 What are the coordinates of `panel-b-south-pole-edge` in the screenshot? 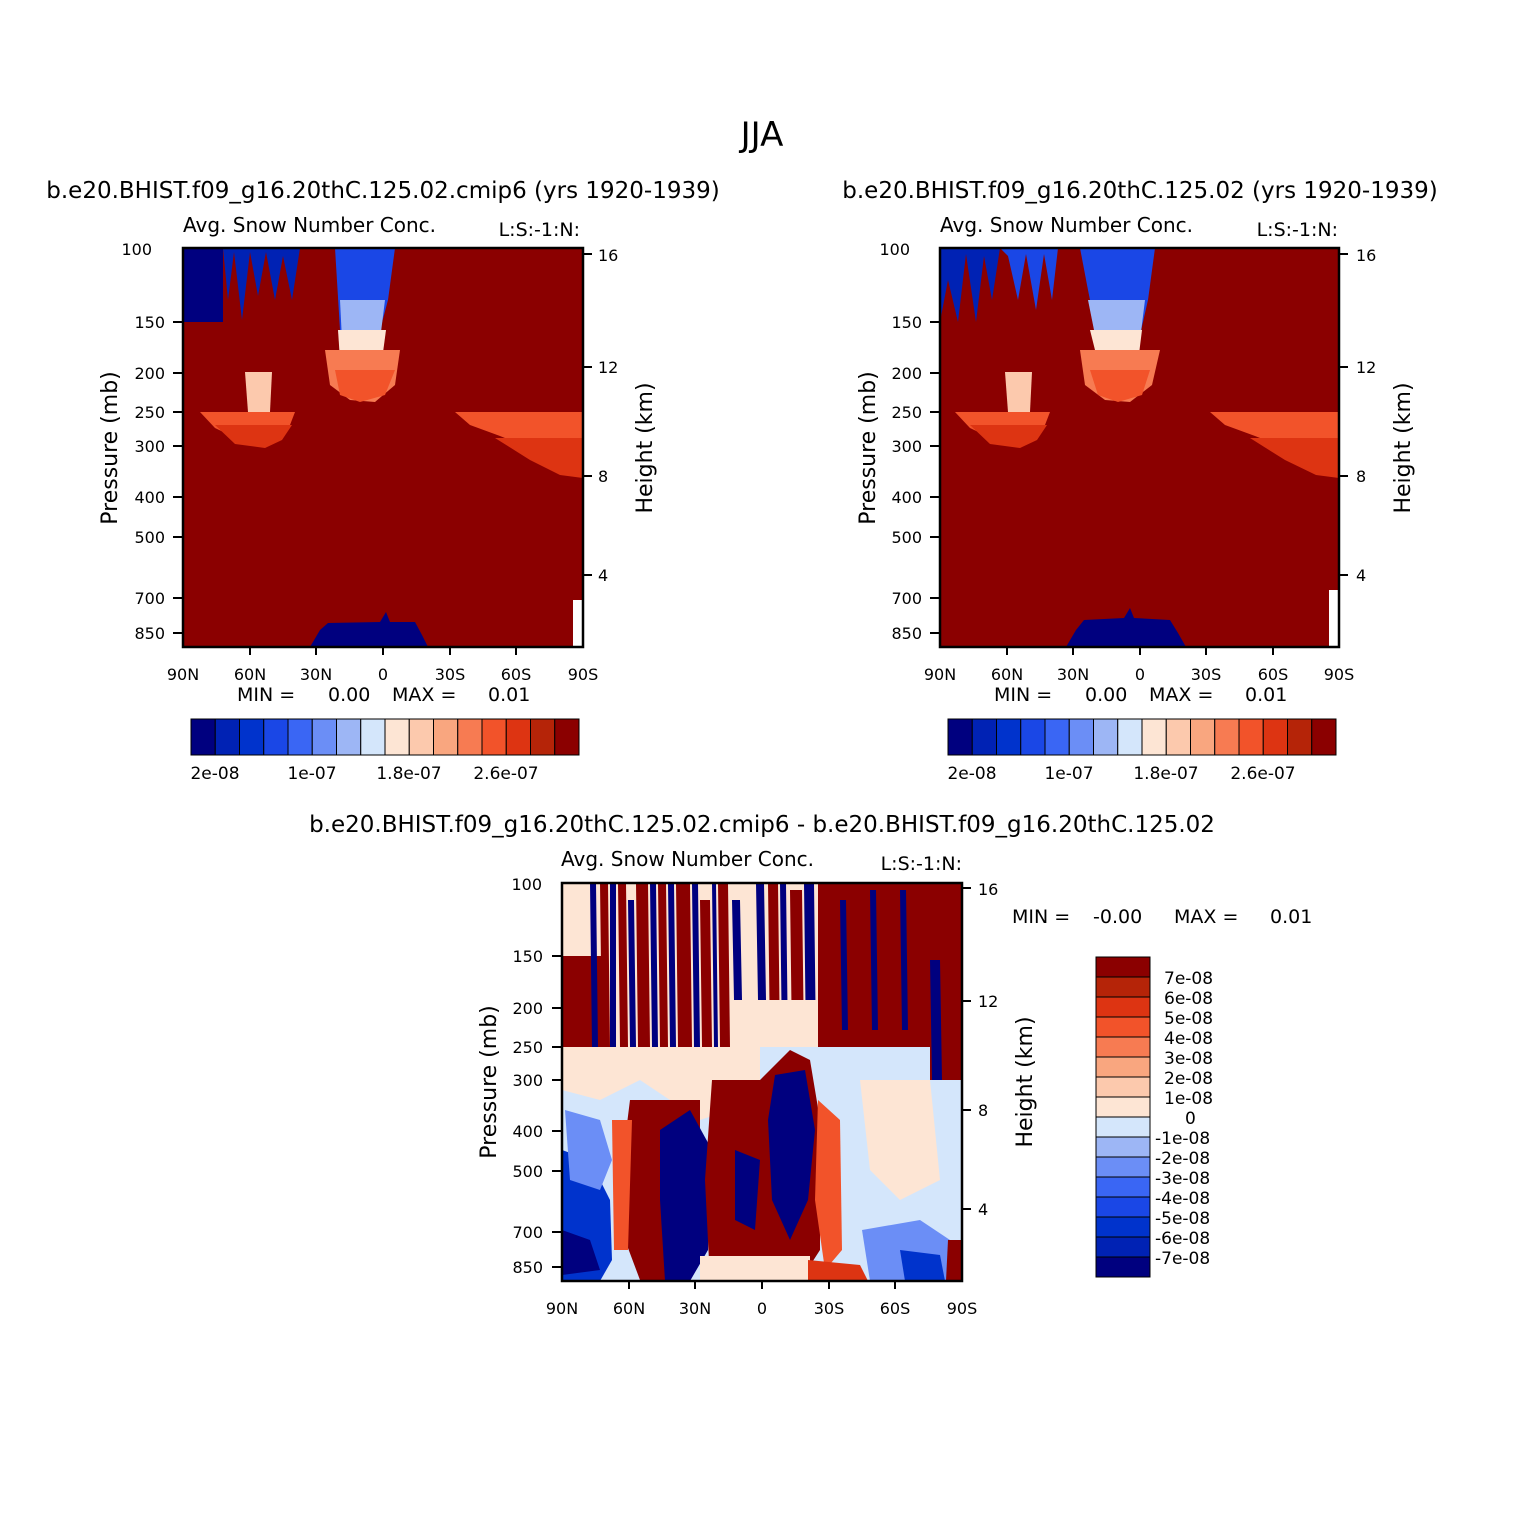 It's located at (1334, 618).